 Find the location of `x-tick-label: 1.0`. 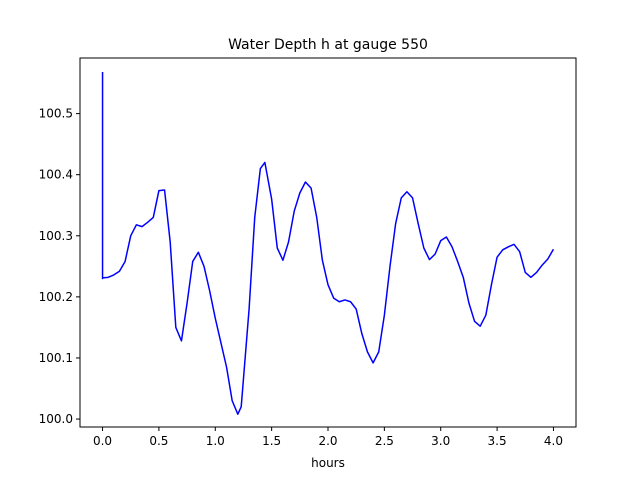

x-tick-label: 1.0 is located at coordinates (215, 441).